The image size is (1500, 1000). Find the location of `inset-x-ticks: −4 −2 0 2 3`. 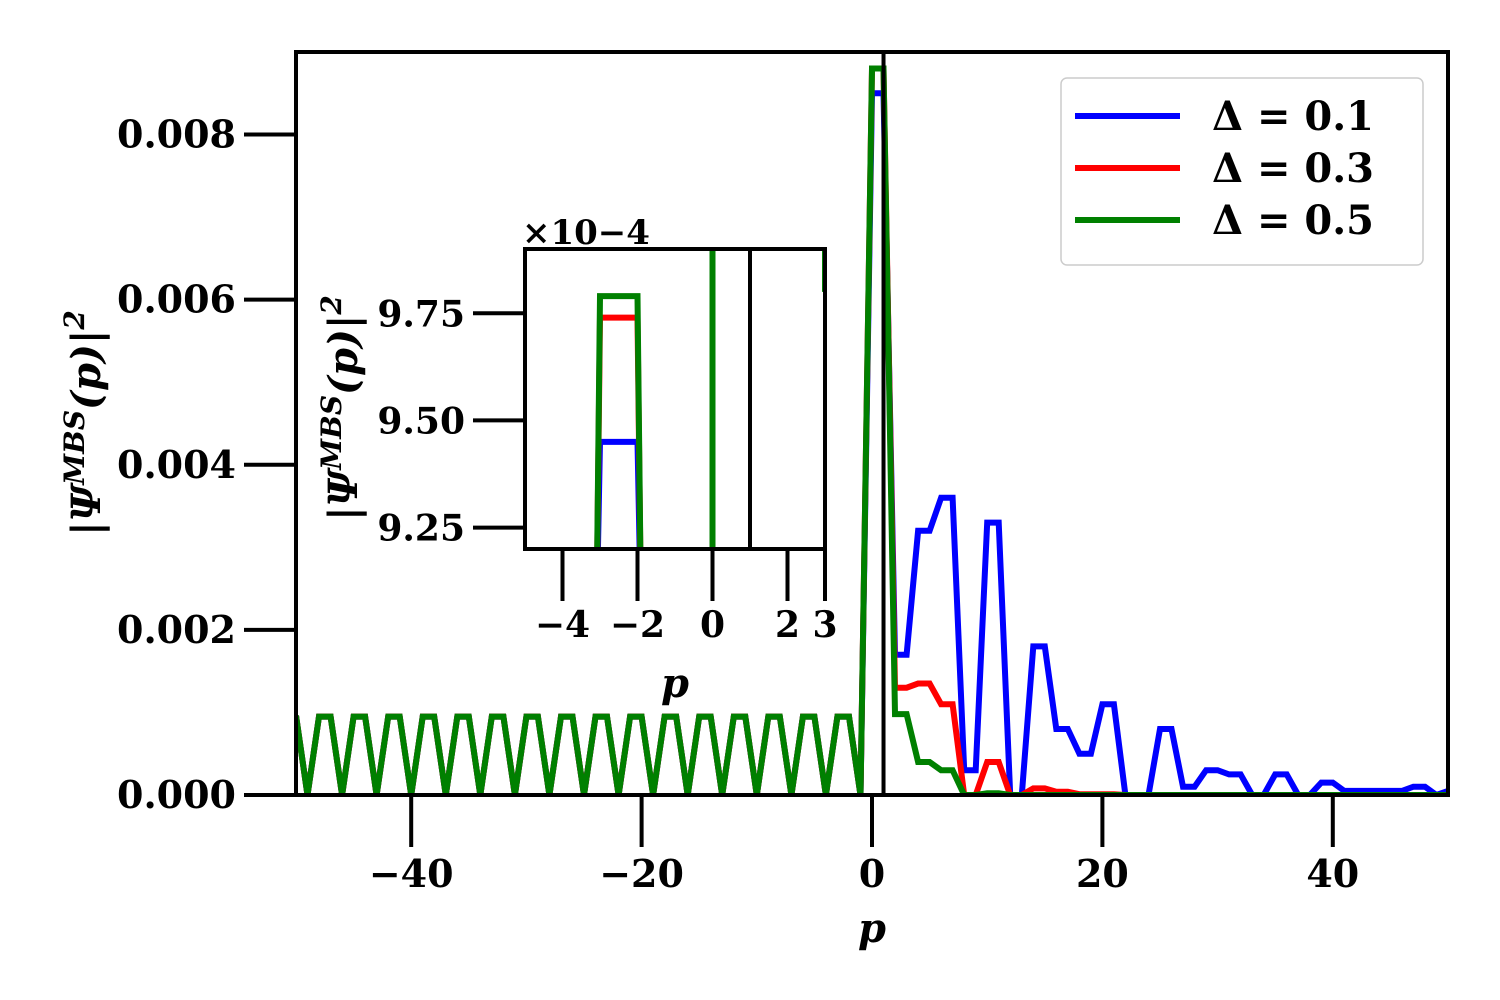

inset-x-ticks: −4 −2 0 2 3 is located at coordinates (686, 597).